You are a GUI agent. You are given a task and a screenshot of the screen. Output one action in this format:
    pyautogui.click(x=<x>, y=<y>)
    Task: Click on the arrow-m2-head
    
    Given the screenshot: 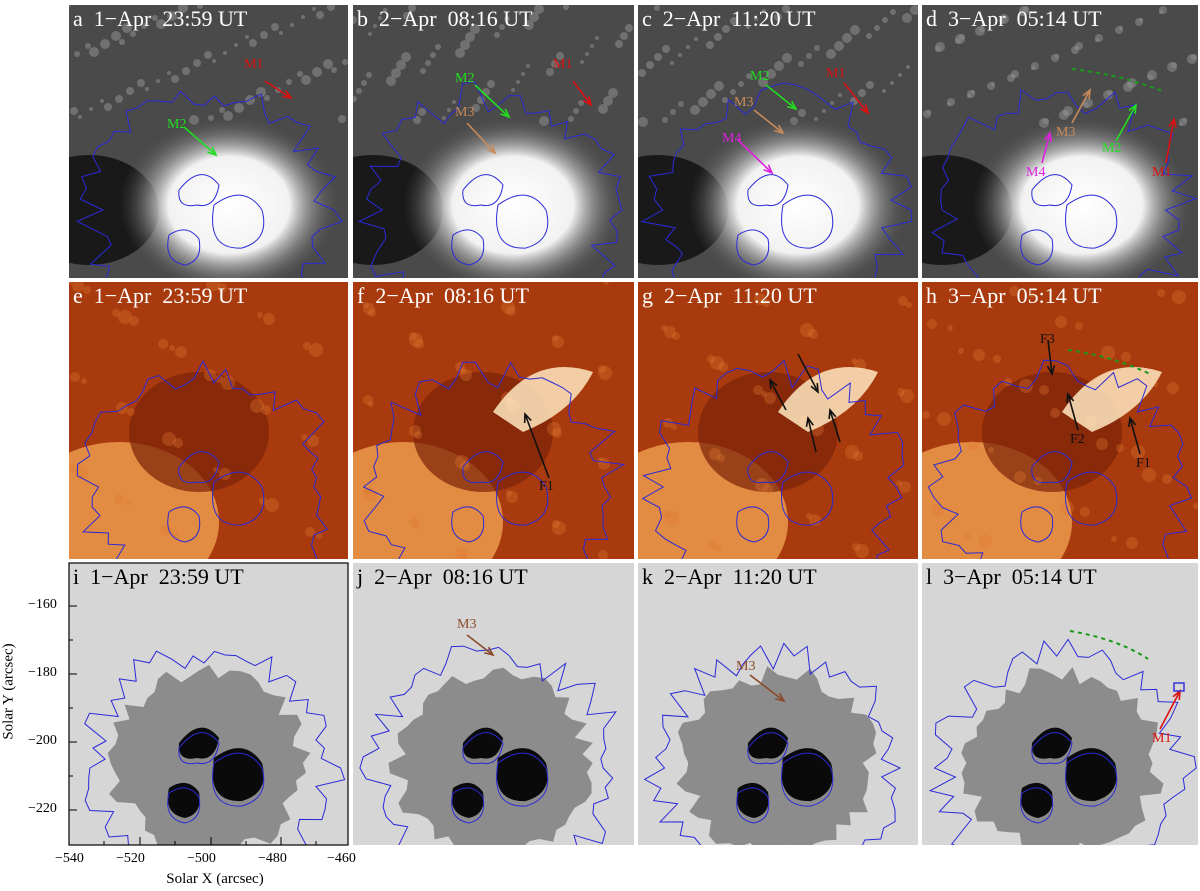 What is the action you would take?
    pyautogui.click(x=1132, y=109)
    